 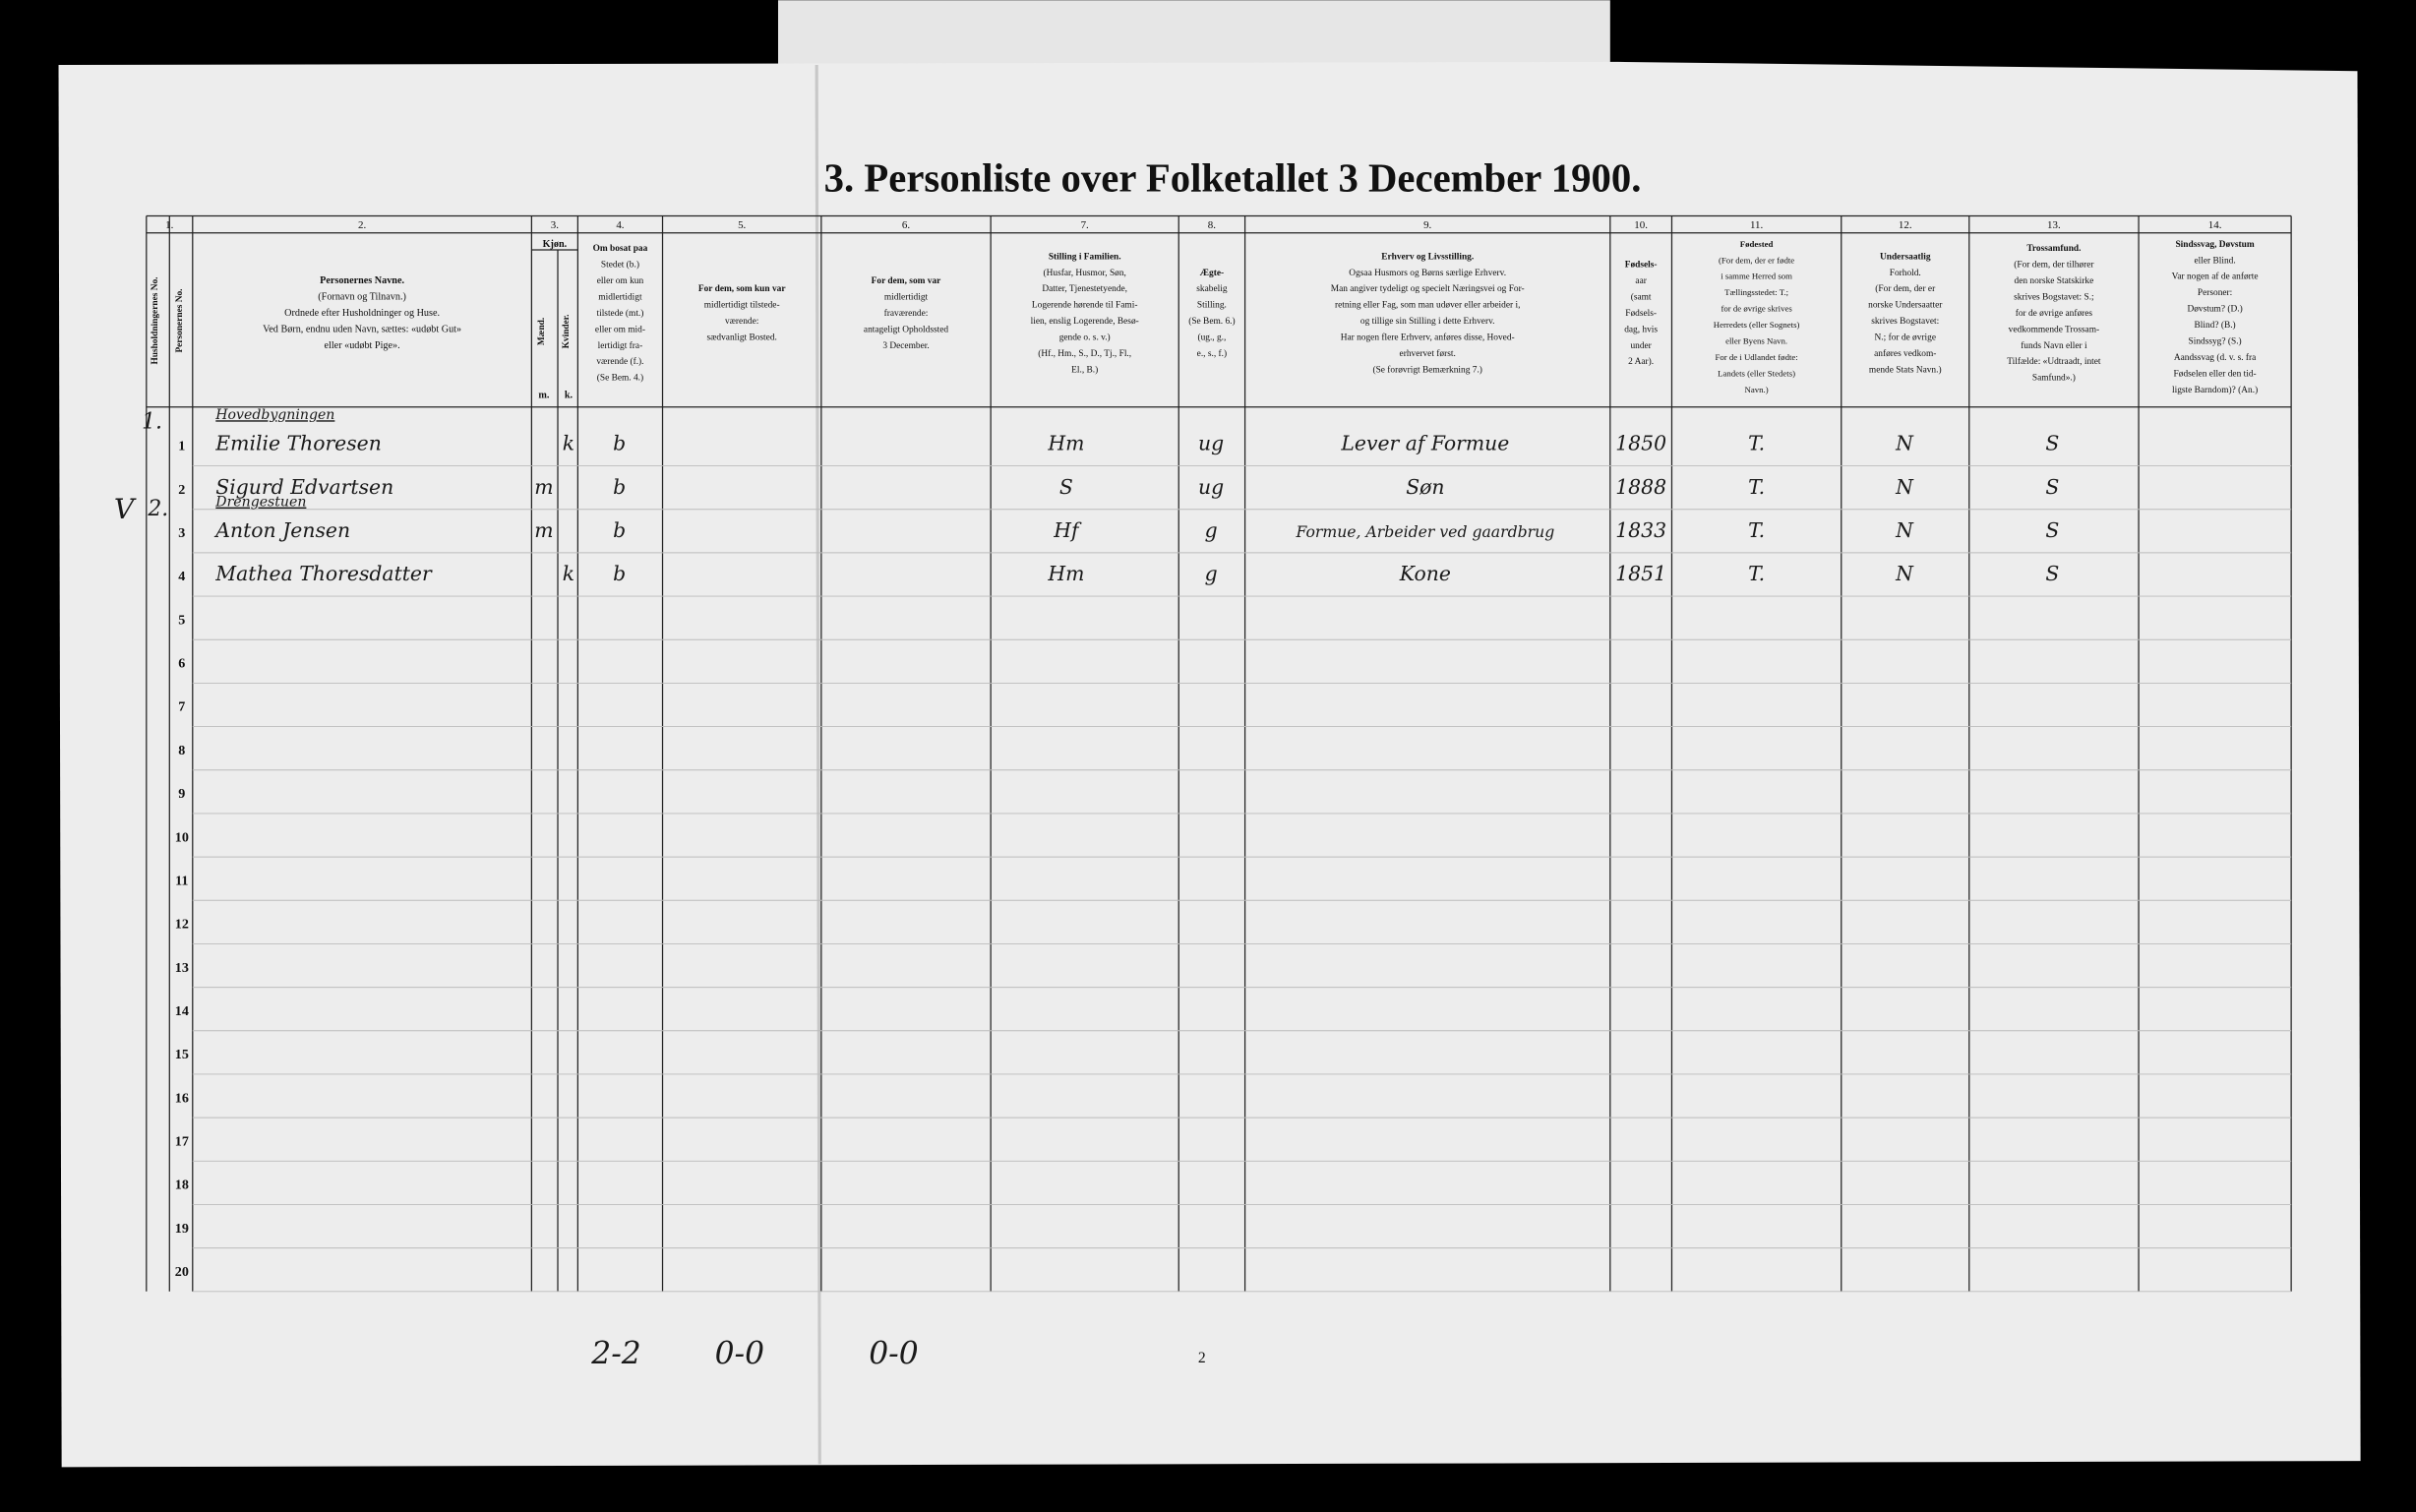 I want to click on column-header: Fødested, so click(x=1757, y=244).